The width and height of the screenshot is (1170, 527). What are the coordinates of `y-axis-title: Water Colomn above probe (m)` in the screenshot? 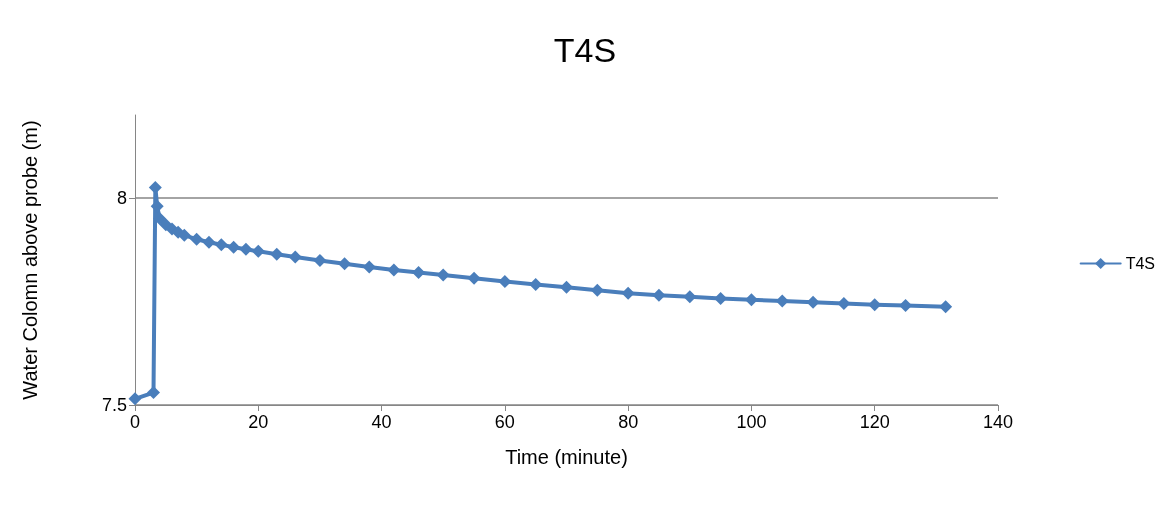 It's located at (30, 260).